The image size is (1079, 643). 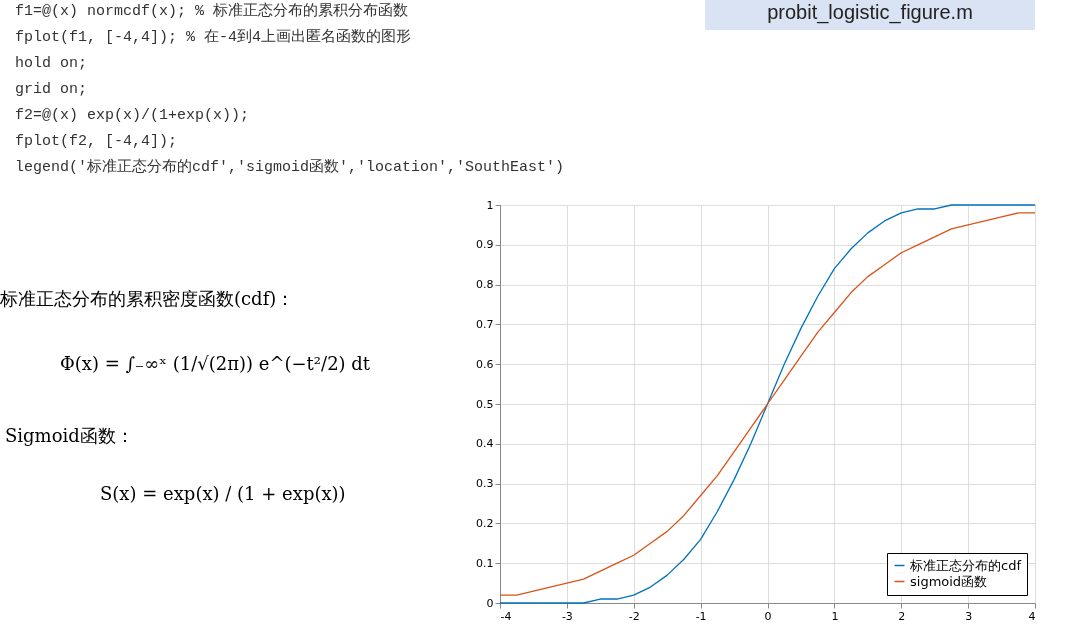 What do you see at coordinates (223, 493) in the screenshot?
I see `text: S(x) = exp(x) / (1 + exp(x))` at bounding box center [223, 493].